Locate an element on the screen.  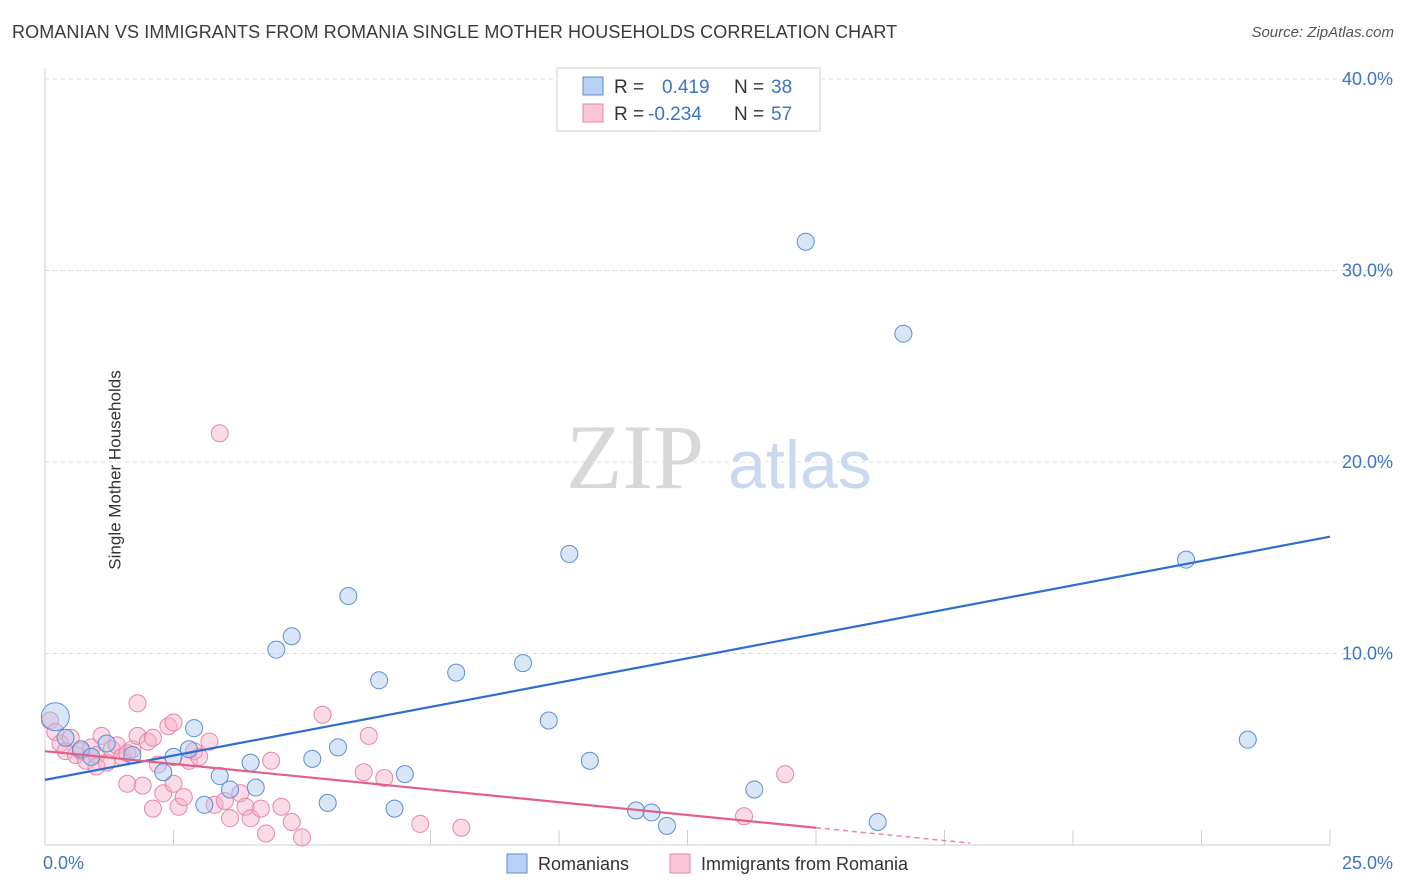
legend-label-romanians: Romanians is located at coordinates (583, 864).